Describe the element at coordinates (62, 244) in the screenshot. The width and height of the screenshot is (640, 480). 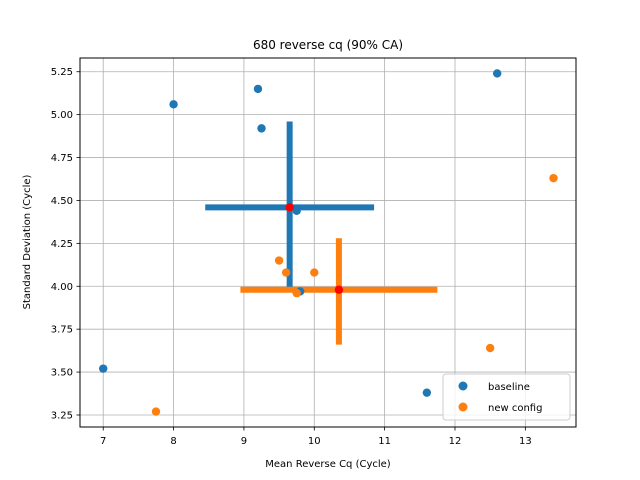
I see `y-tick-label: 4.25` at that location.